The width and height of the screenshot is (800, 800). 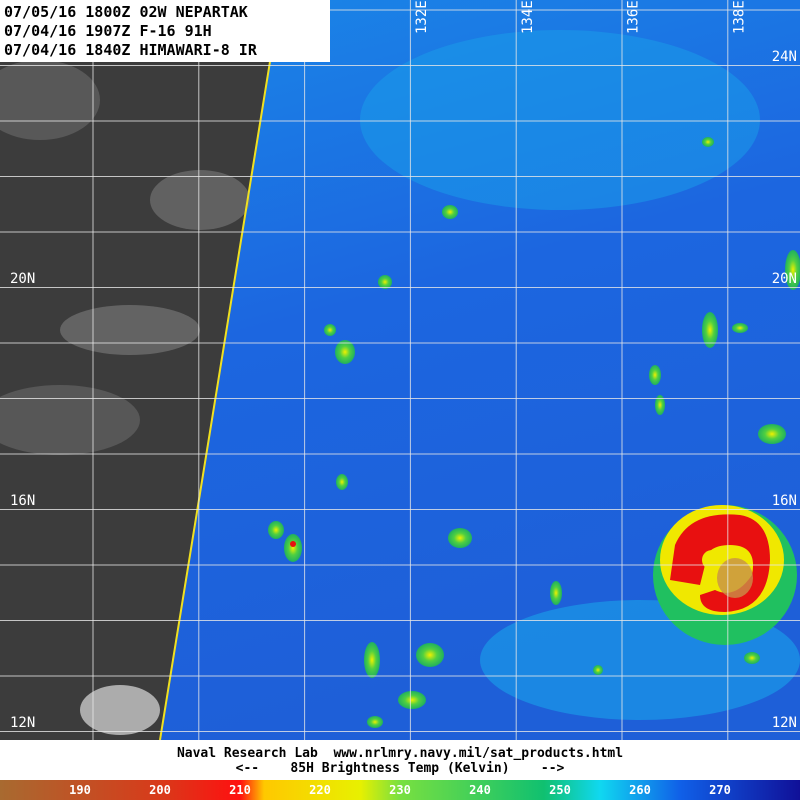 I want to click on typhoon, so click(x=725, y=575).